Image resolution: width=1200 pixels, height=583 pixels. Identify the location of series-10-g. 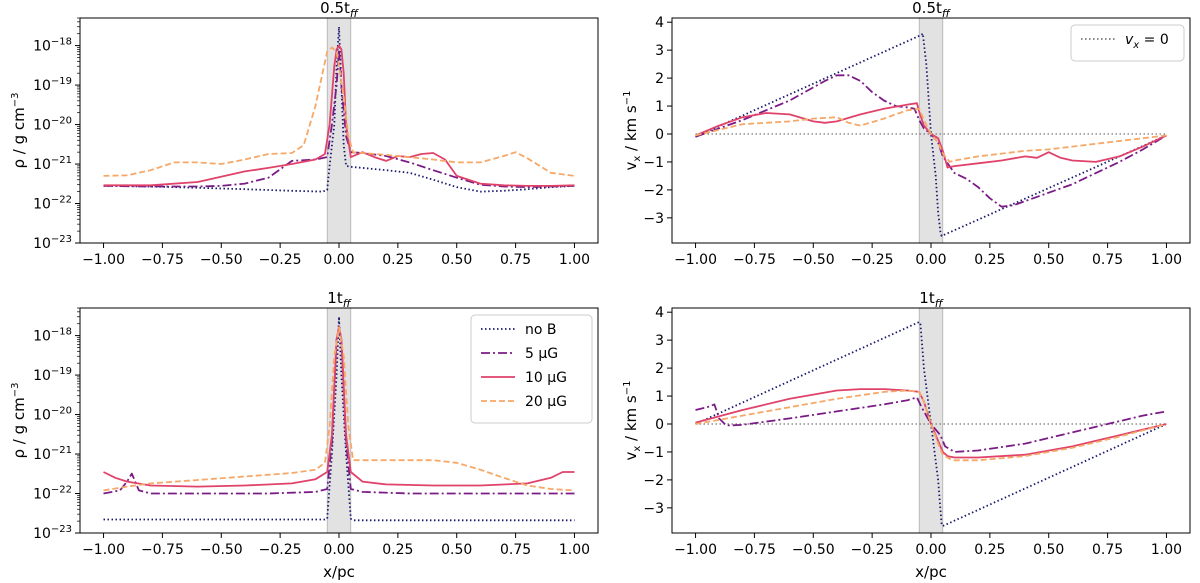
(931, 423).